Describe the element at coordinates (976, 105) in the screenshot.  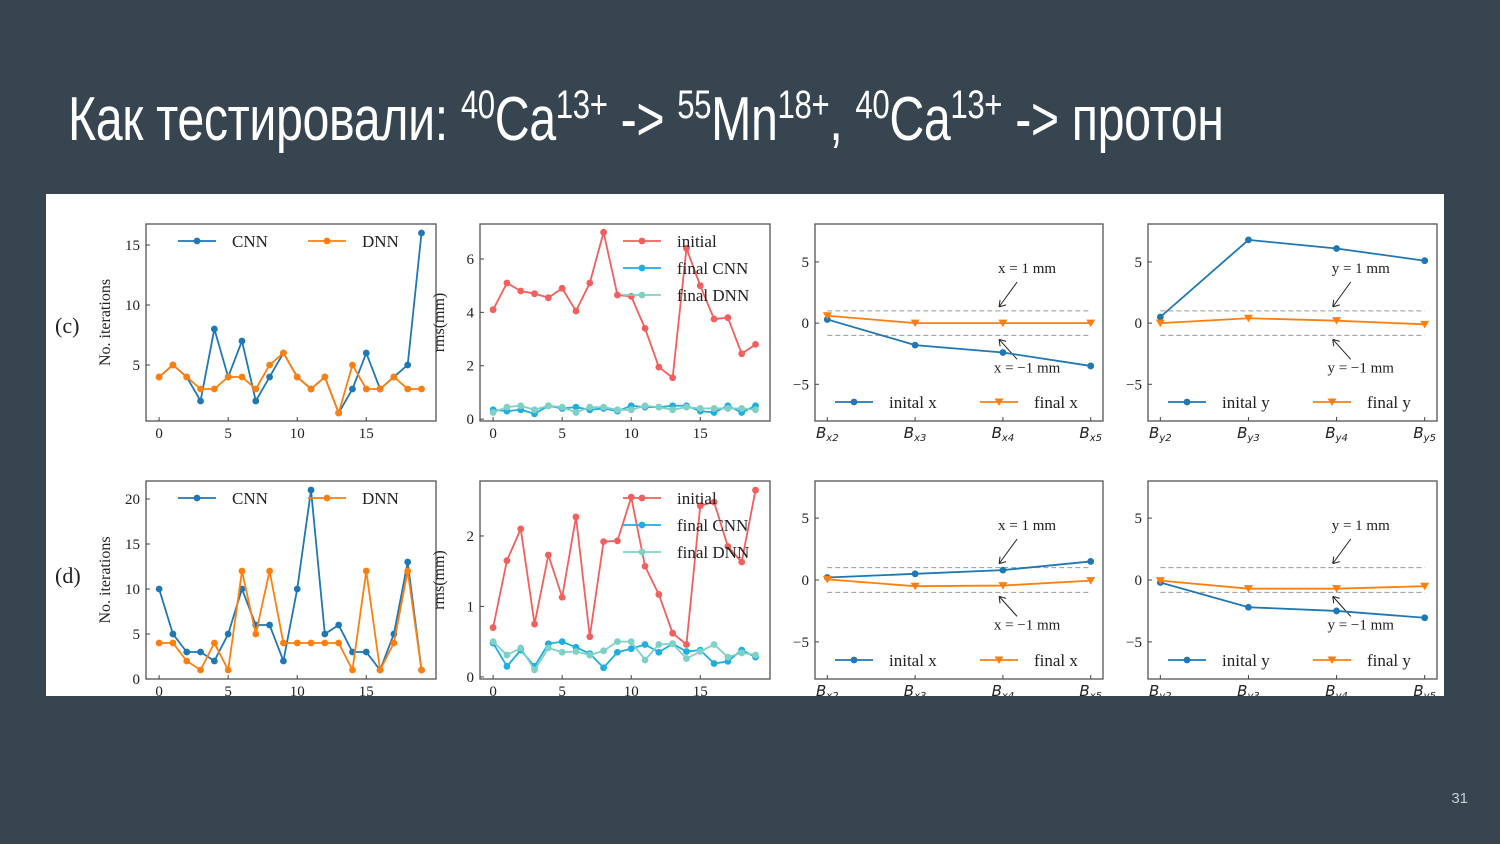
I see `charge: 13+` at that location.